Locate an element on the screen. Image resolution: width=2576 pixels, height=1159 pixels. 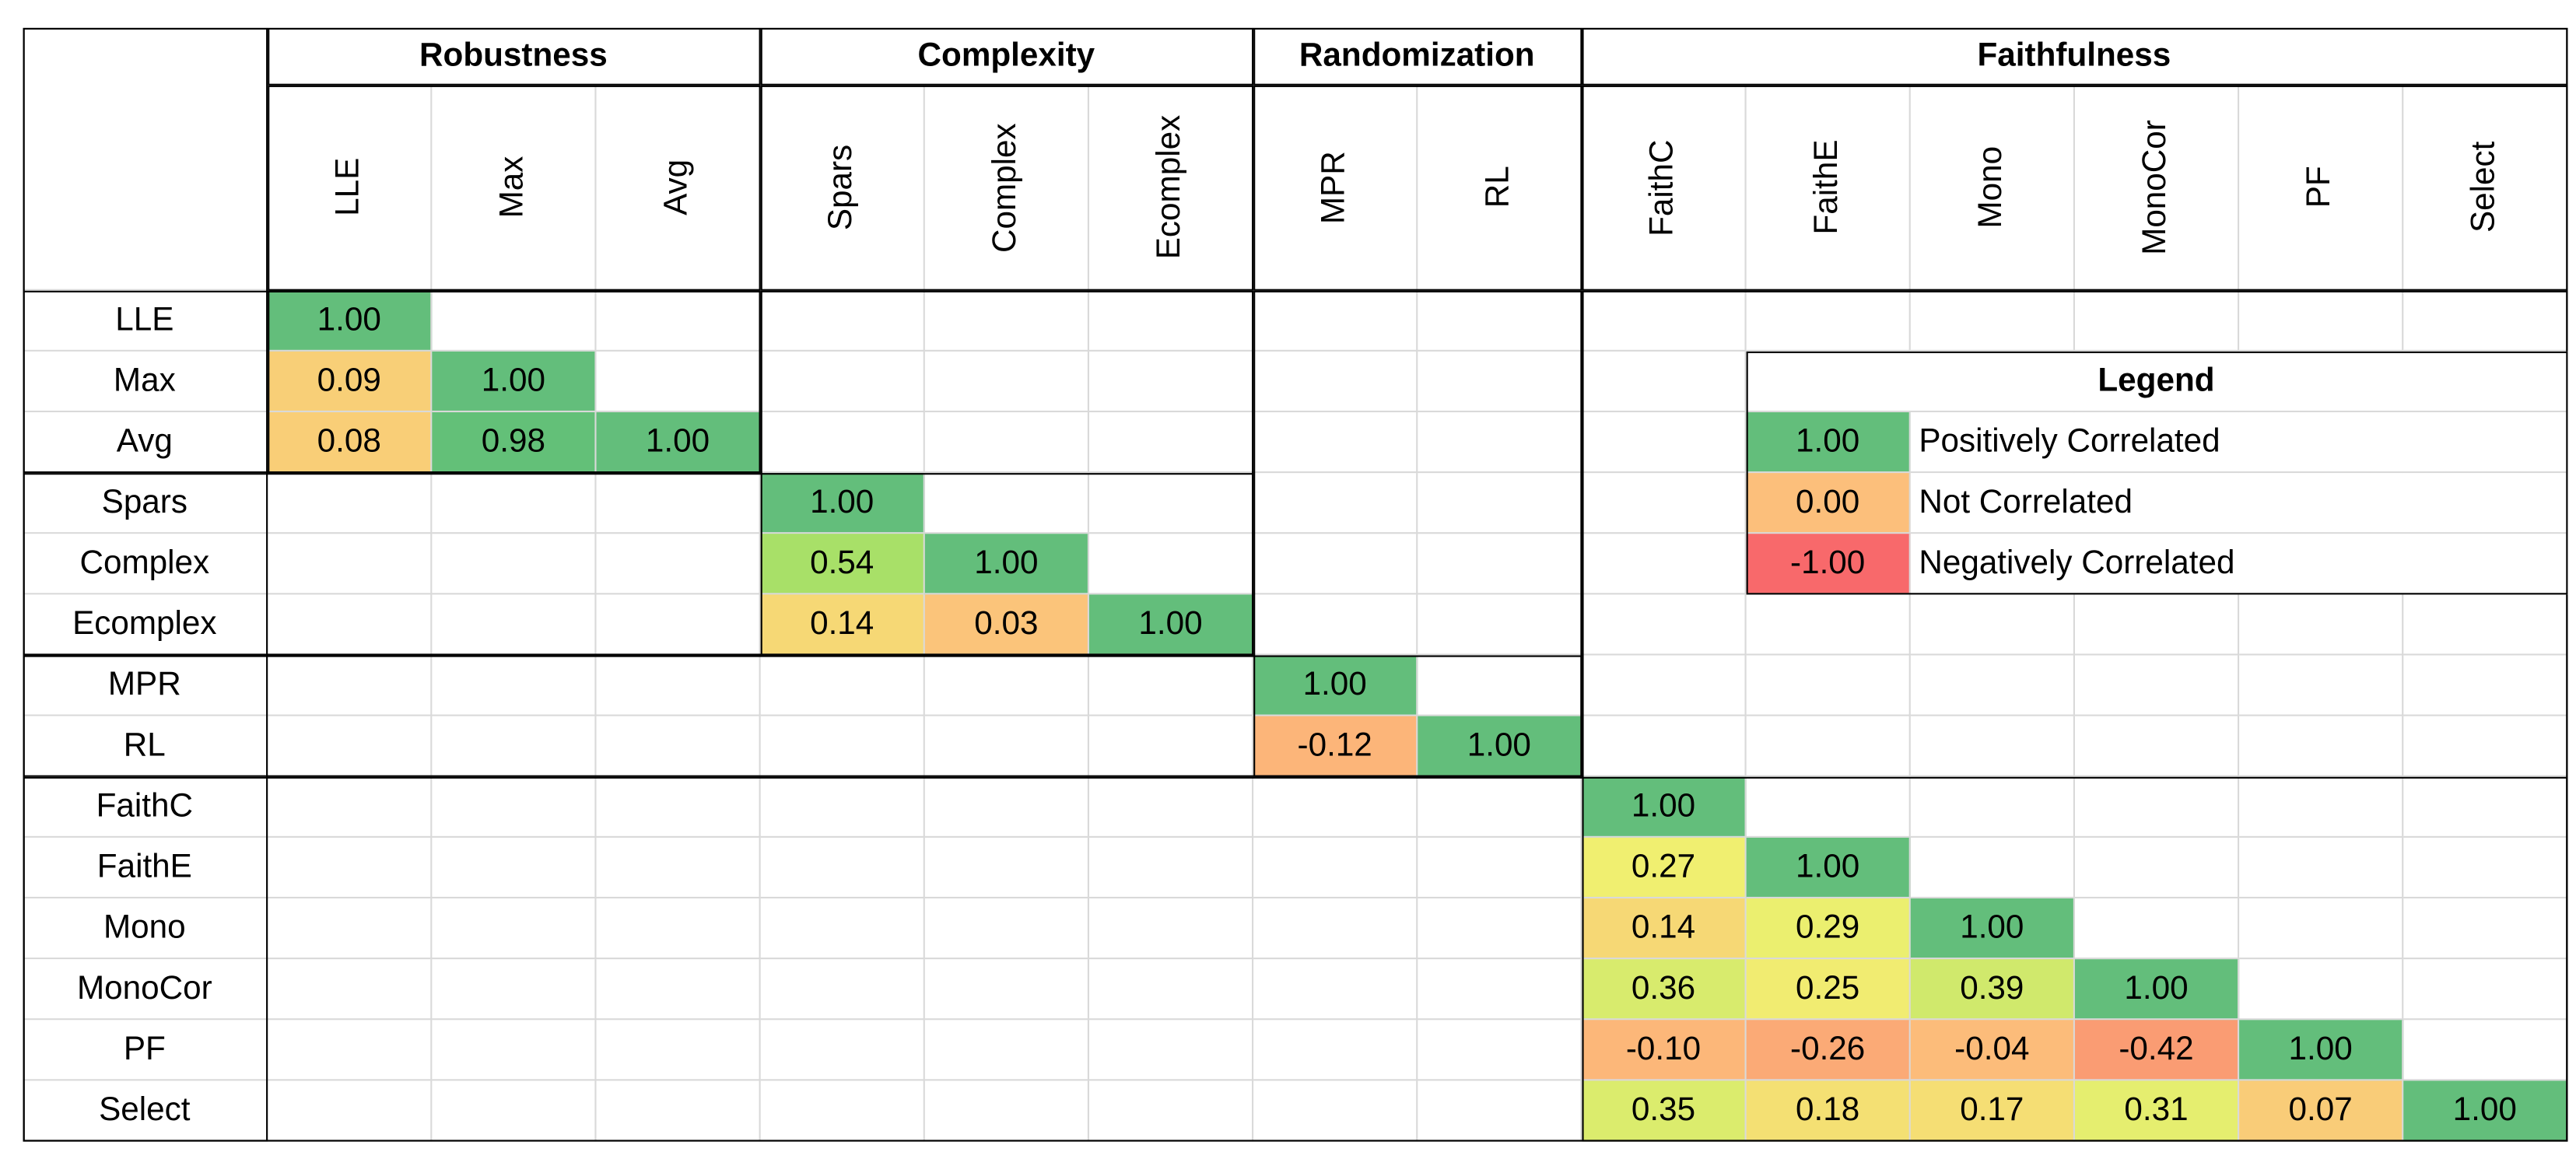
column-header: Max is located at coordinates (514, 188).